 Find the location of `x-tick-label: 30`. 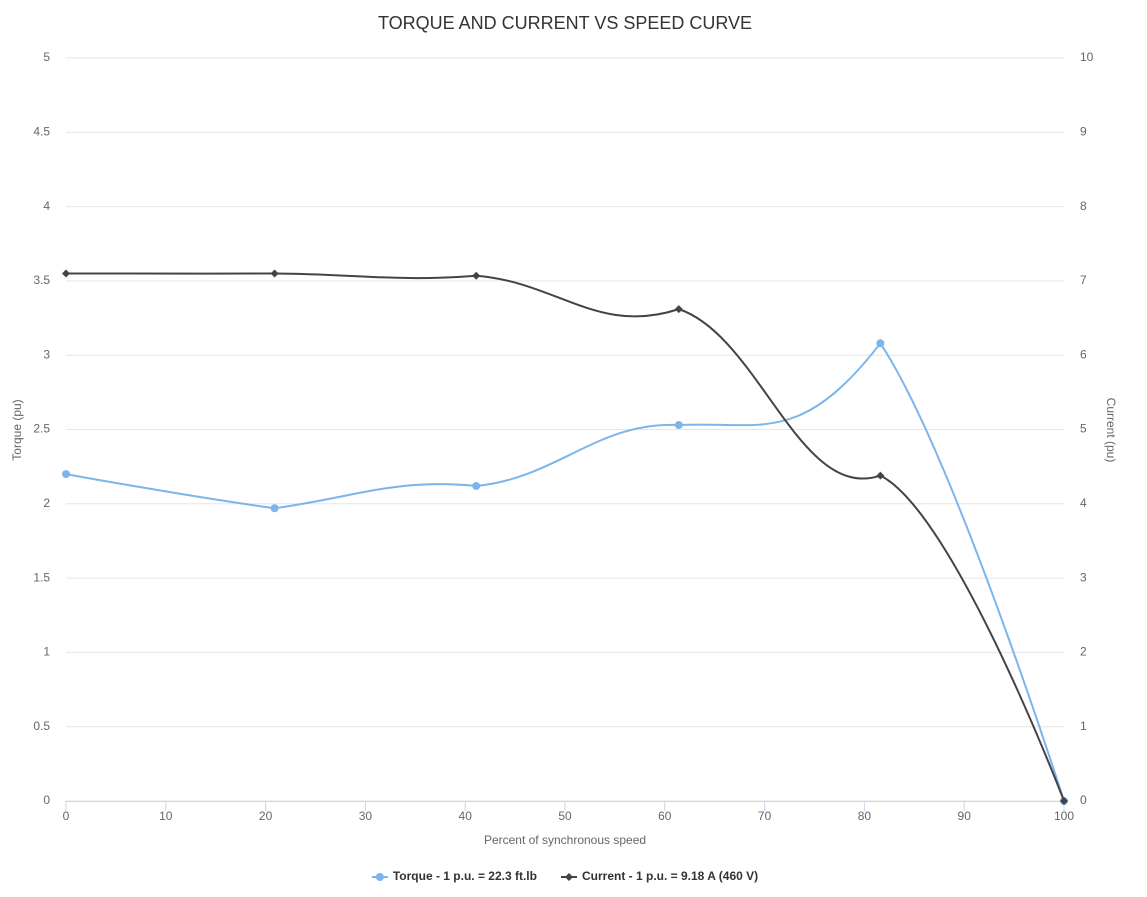

x-tick-label: 30 is located at coordinates (366, 816).